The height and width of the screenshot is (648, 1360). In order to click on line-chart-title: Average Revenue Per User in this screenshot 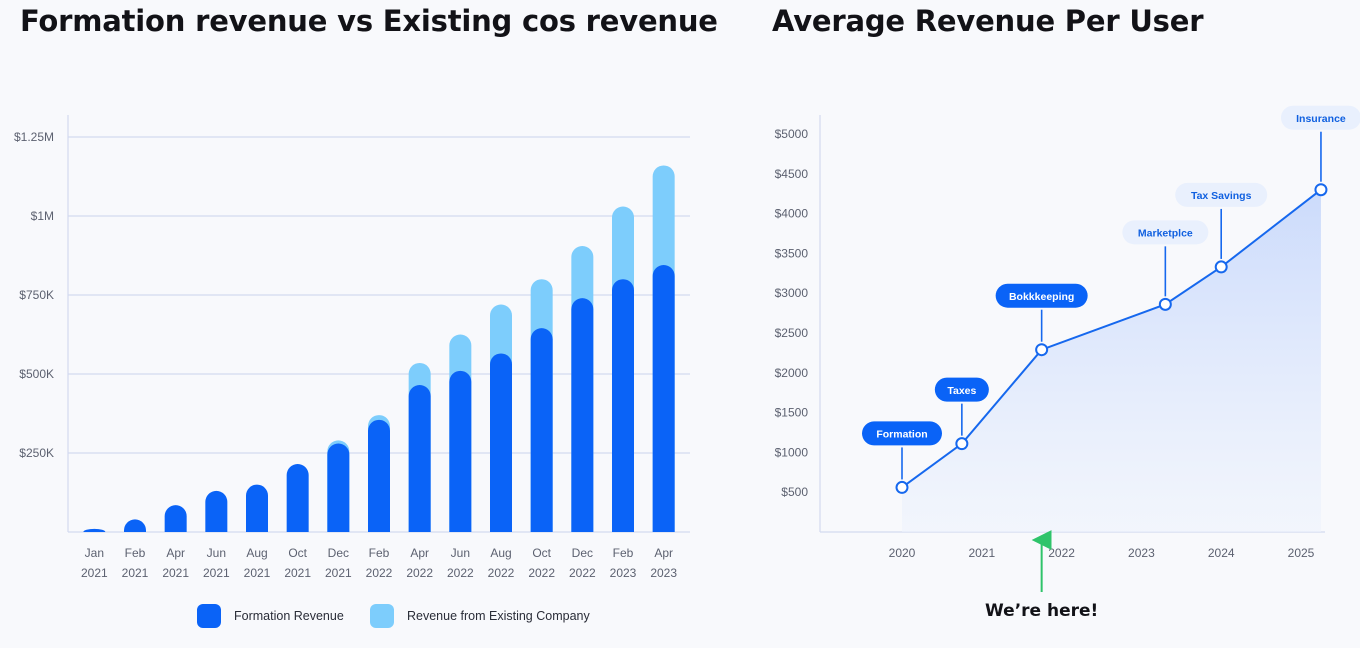, I will do `click(988, 21)`.